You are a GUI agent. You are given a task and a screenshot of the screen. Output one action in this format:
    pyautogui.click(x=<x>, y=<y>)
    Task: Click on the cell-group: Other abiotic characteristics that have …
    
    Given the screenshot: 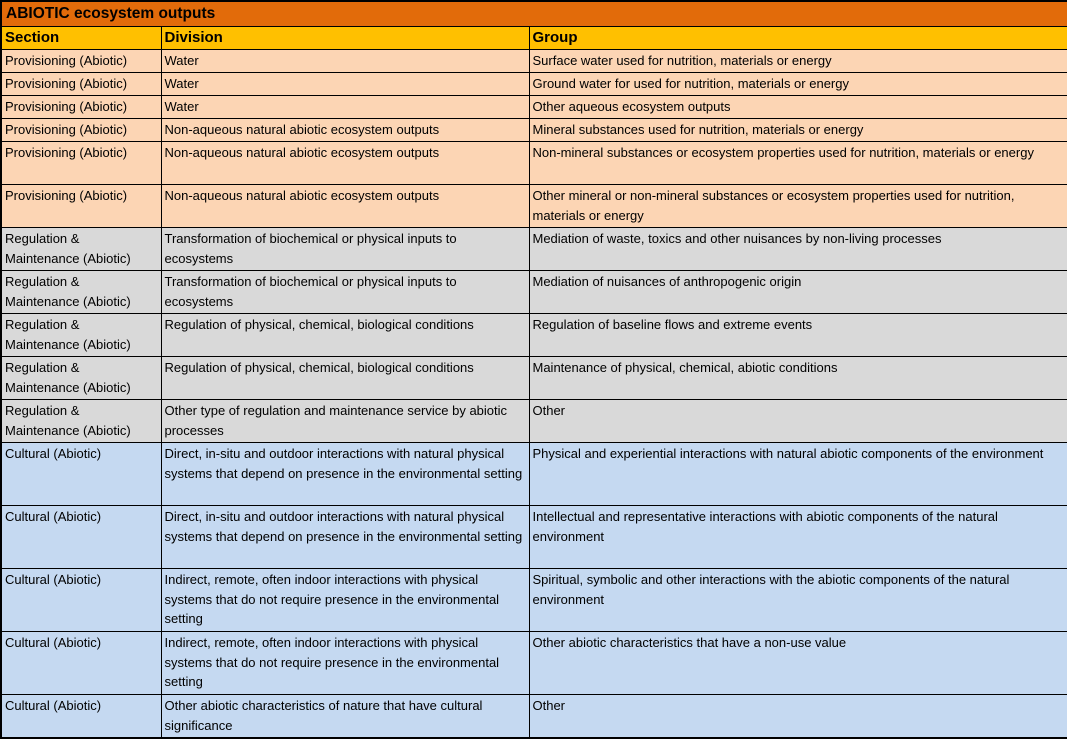 What is the action you would take?
    pyautogui.click(x=797, y=663)
    